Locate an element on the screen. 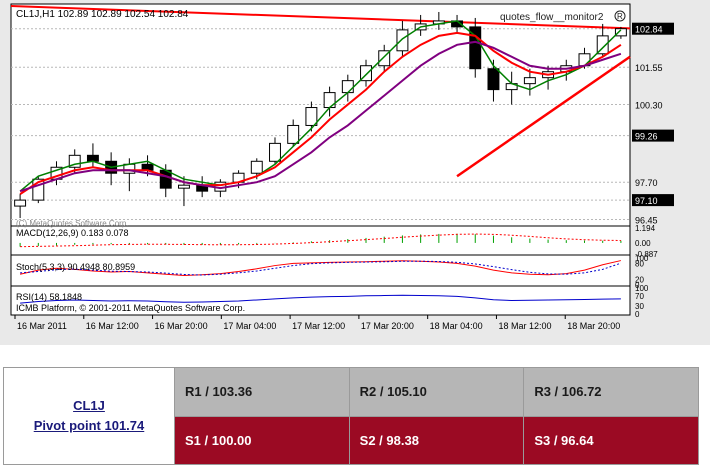  x-tick-label: 18 Mar 12:00 is located at coordinates (524, 326).